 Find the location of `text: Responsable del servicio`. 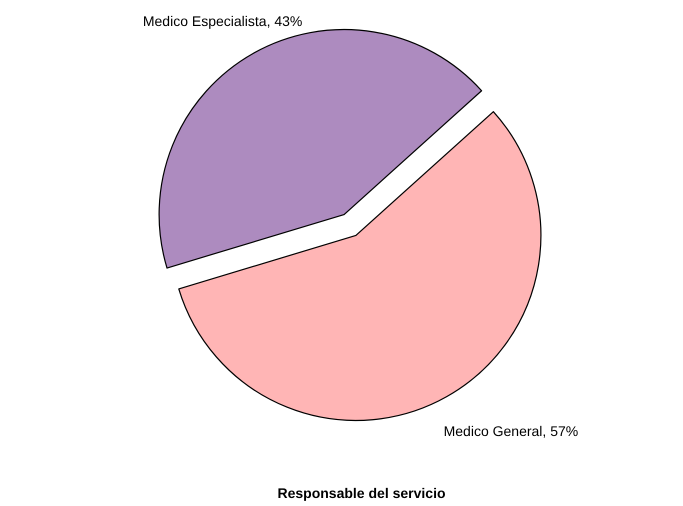

text: Responsable del servicio is located at coordinates (361, 493).